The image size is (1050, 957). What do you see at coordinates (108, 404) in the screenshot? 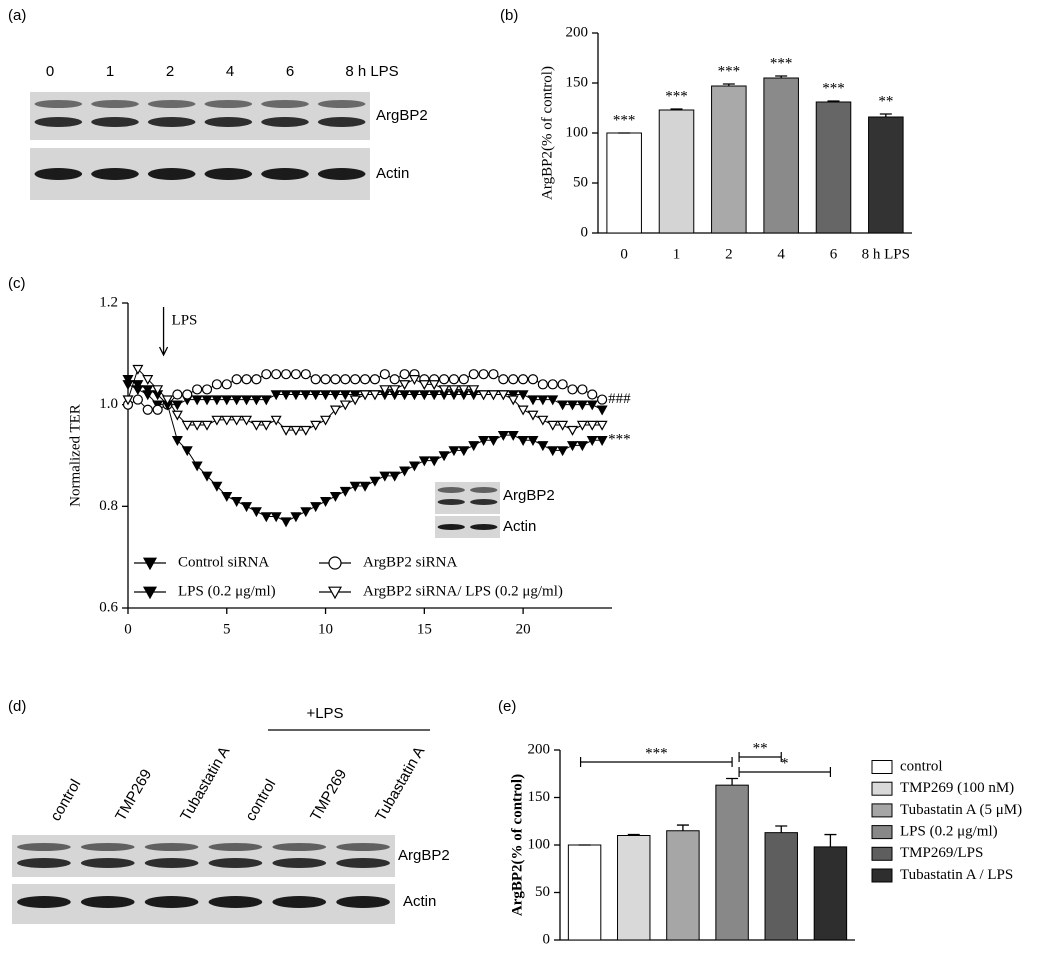
I see `y-tick-label: 1.0` at bounding box center [108, 404].